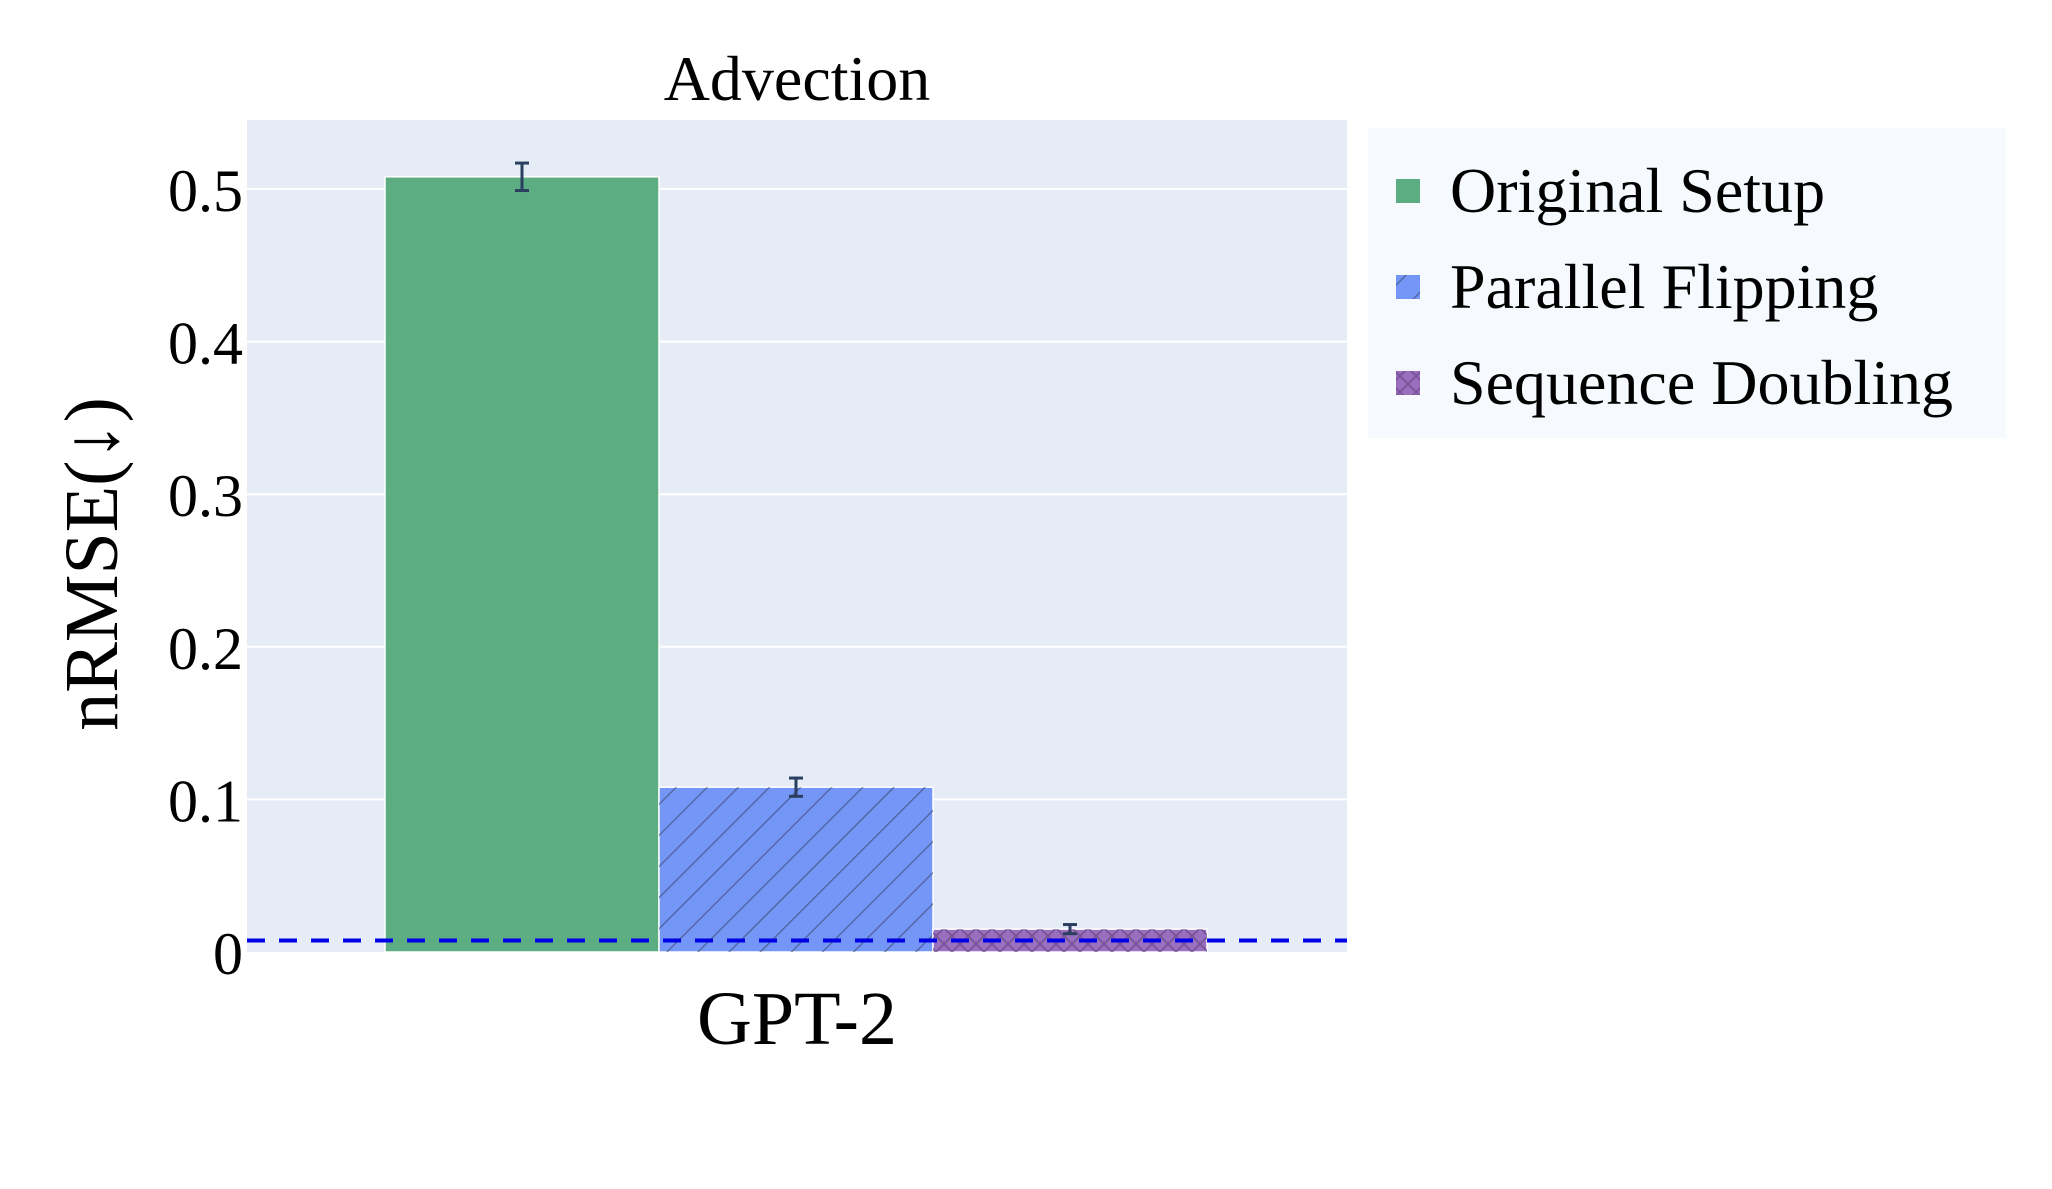 This screenshot has width=2052, height=1189. I want to click on y-tick-label: 0.3, so click(205, 496).